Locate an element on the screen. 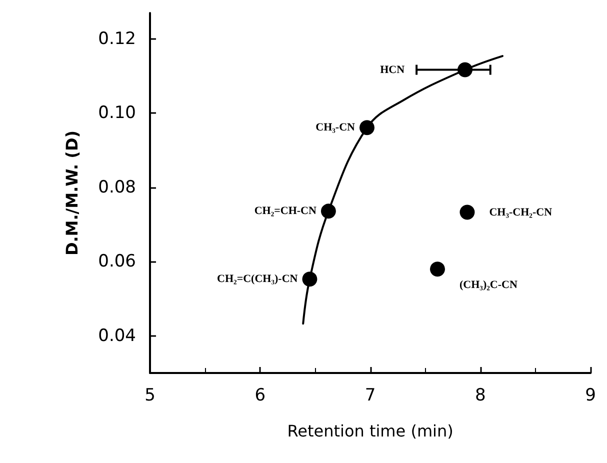 The image size is (607, 463). y-axis-title: D.M./M.W. (D) is located at coordinates (72, 193).